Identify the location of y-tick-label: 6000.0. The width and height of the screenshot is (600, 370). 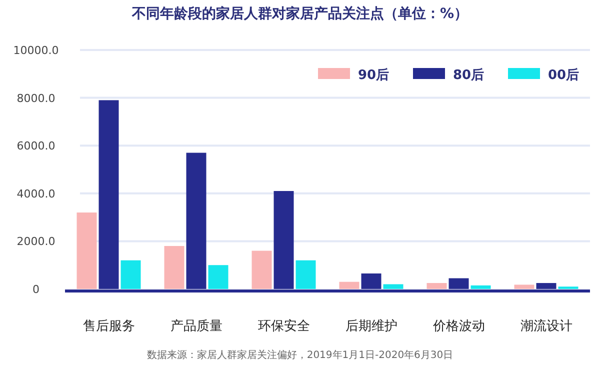
(36, 146).